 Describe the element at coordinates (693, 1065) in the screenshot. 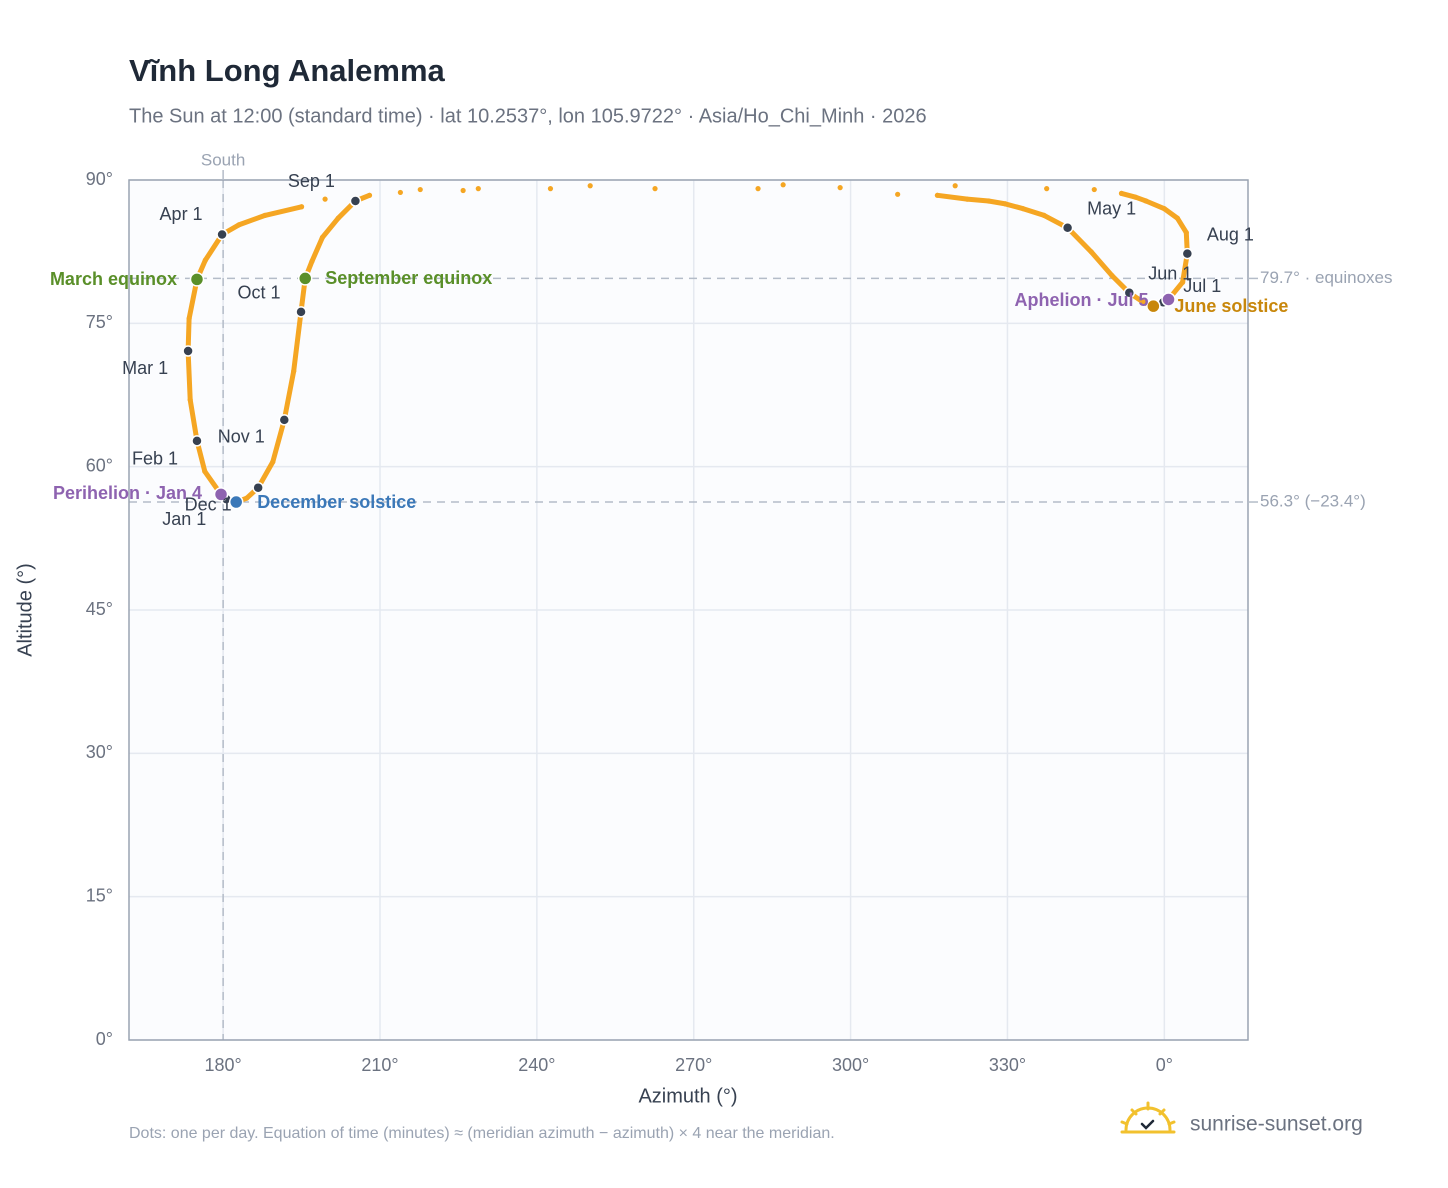

I see `x-tick-label: 270°` at that location.